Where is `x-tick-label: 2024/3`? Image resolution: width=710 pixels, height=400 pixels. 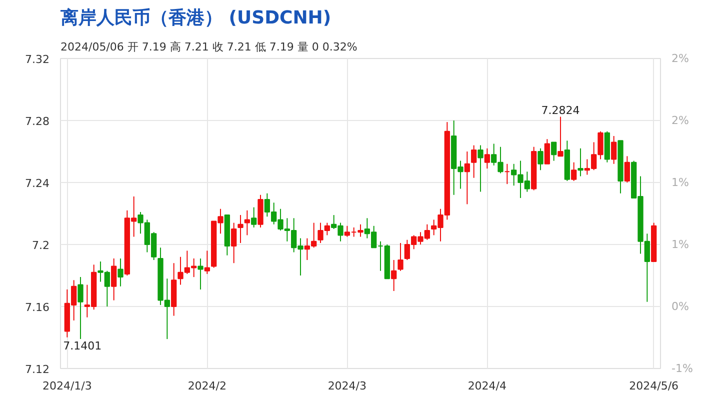
x-tick-label: 2024/3 is located at coordinates (347, 386).